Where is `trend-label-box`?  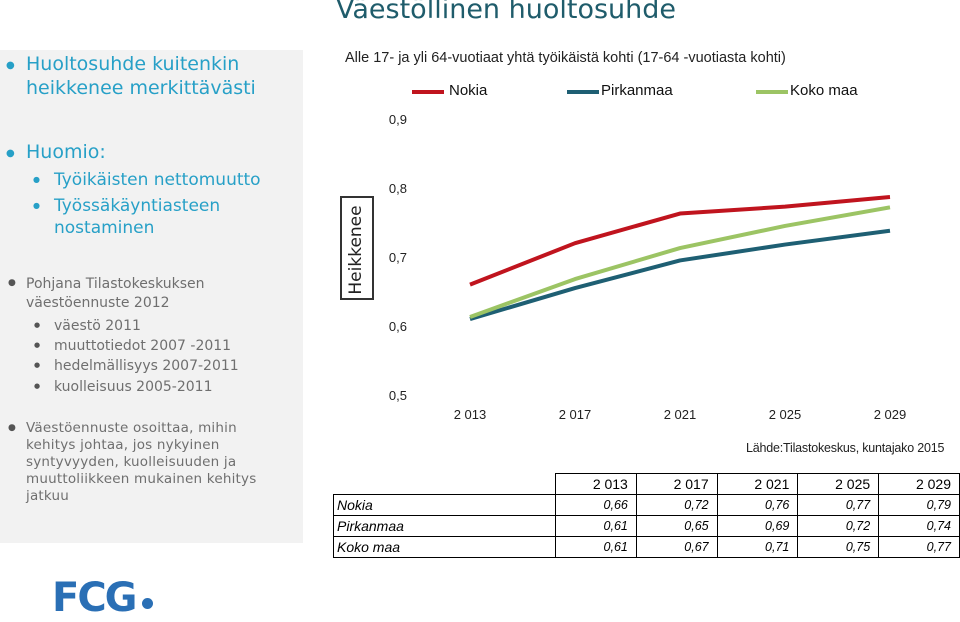
trend-label-box is located at coordinates (357, 248).